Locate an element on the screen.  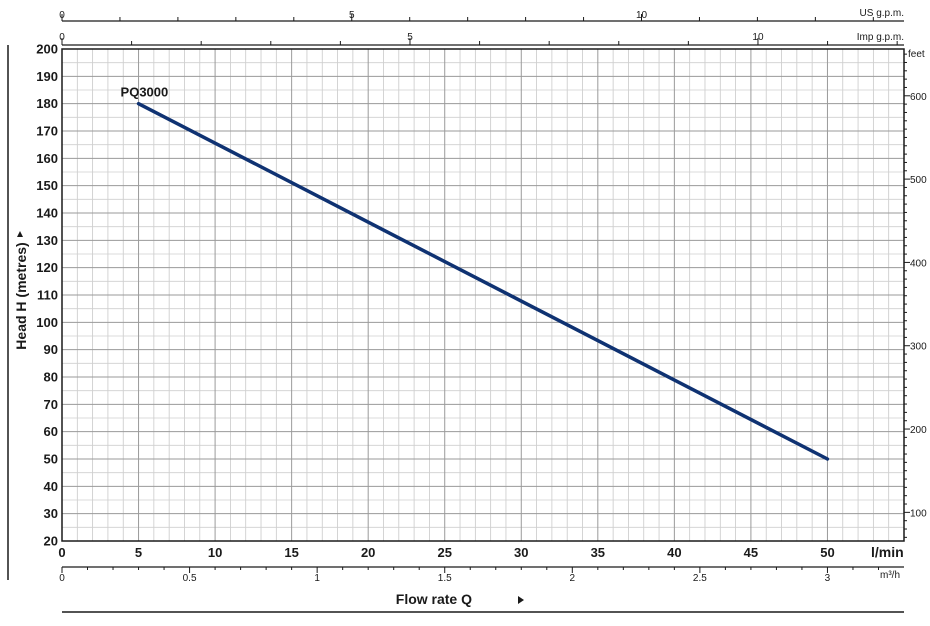
feet-axis-label: 400 is located at coordinates (918, 263).